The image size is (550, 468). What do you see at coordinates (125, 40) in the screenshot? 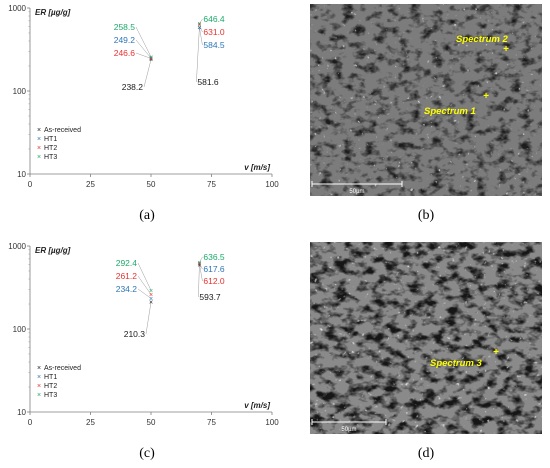
I see `data-label: 249.2` at bounding box center [125, 40].